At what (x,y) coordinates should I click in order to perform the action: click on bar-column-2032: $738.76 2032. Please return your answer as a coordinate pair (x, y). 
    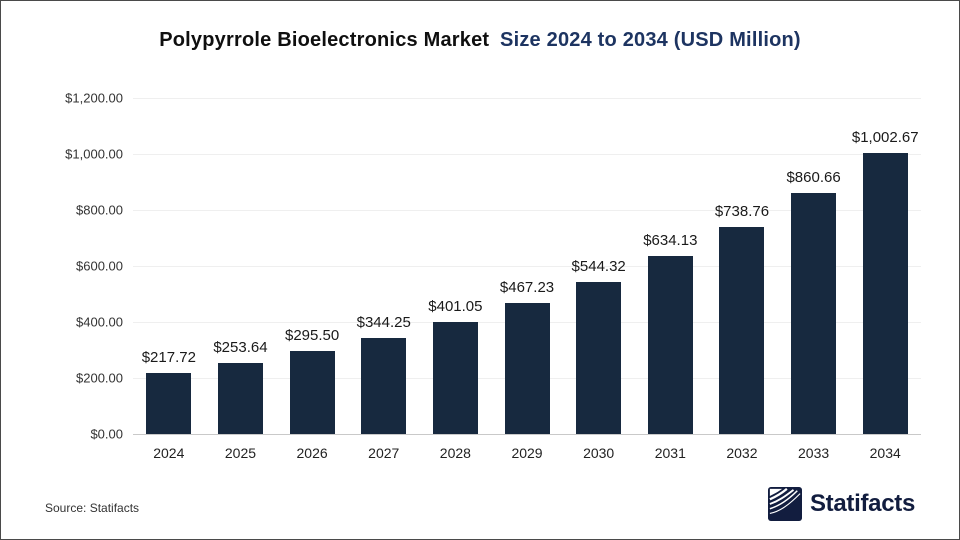
    Looking at the image, I should click on (742, 279).